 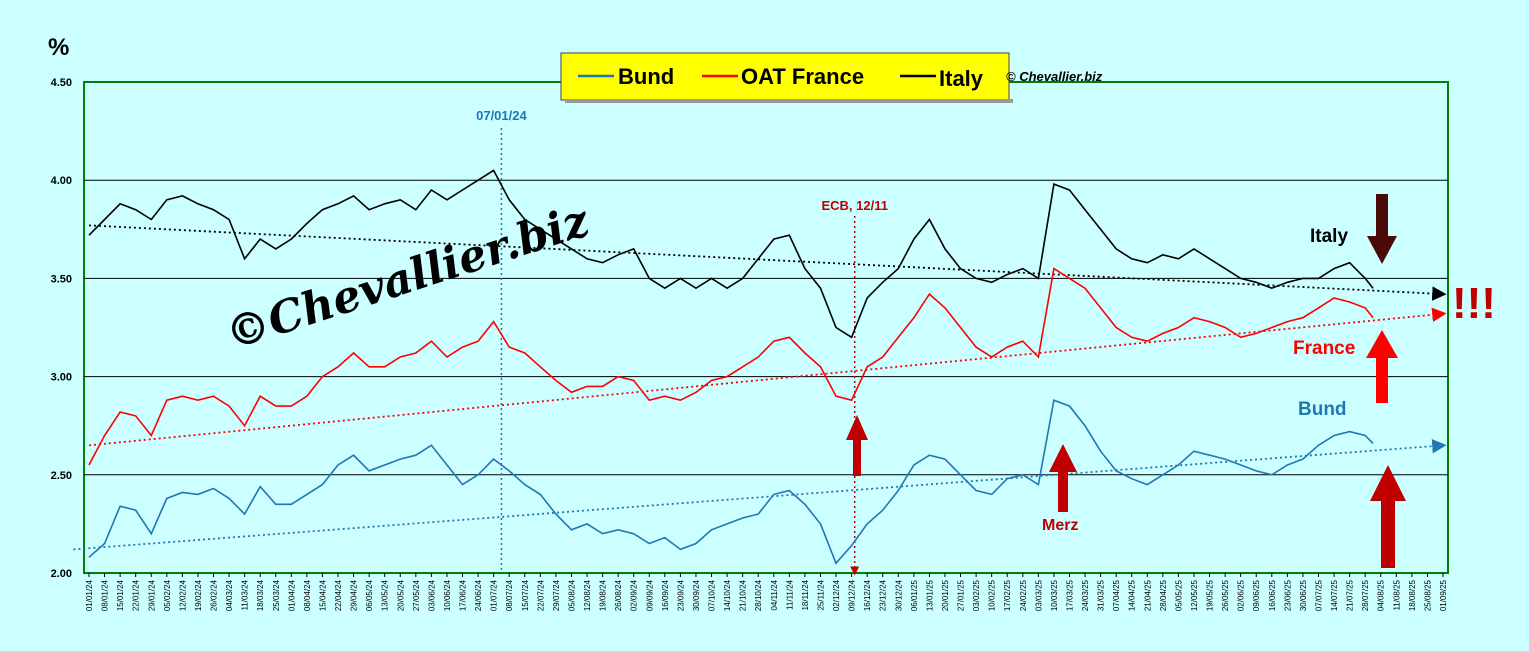 I want to click on x-tick-label: 29/01/24, so click(x=151, y=595).